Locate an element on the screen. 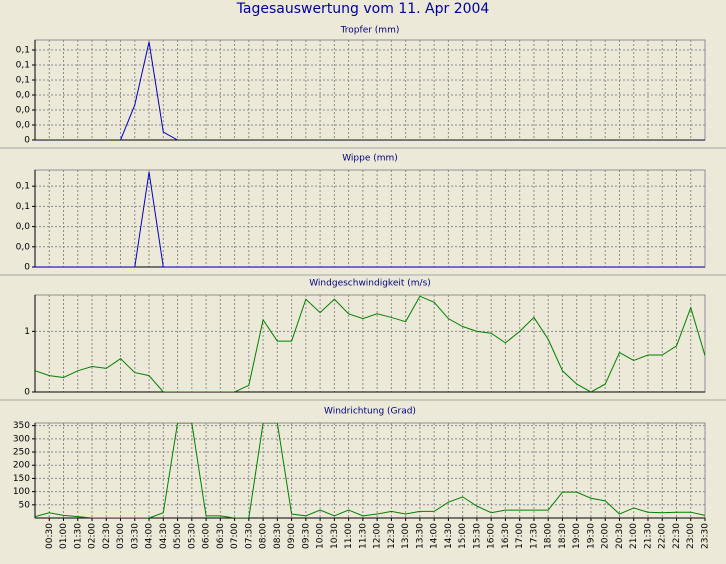  x-tick-label: 17:30 is located at coordinates (534, 536).